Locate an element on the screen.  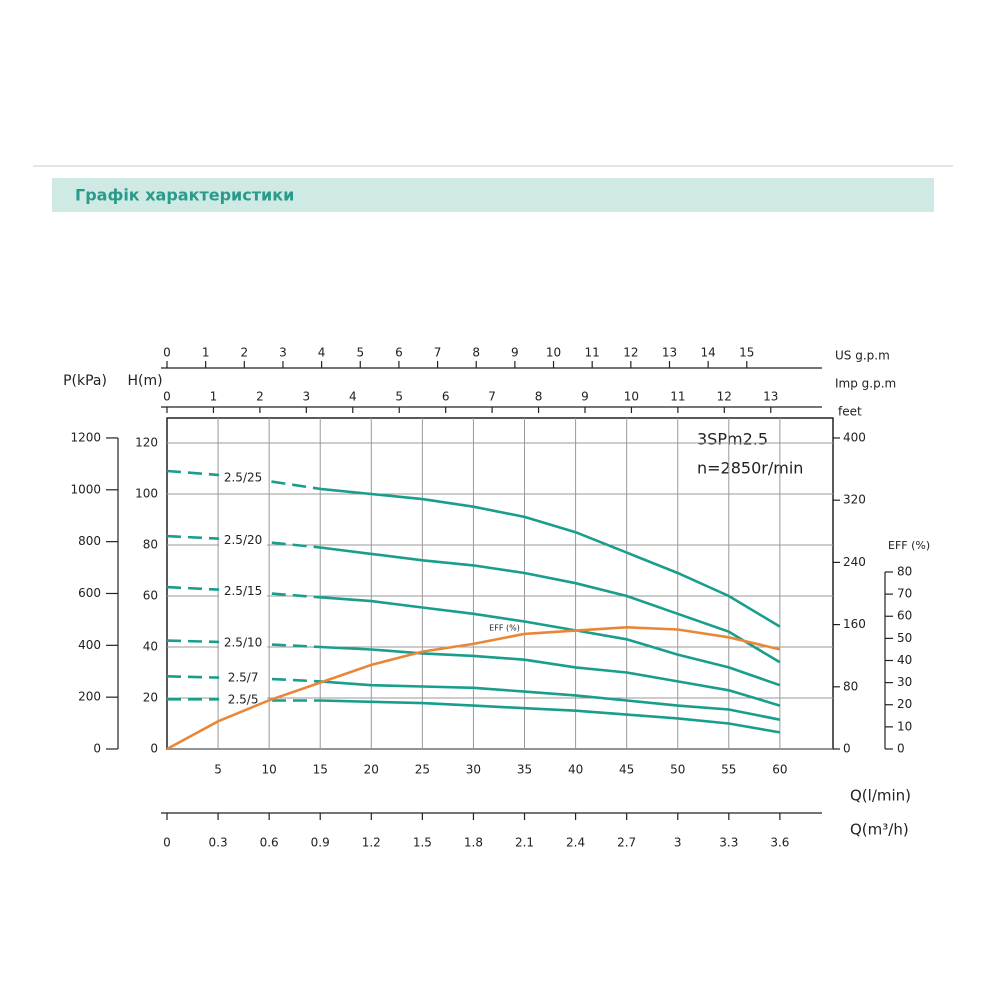
pressure-tick-label: 400 is located at coordinates (89, 645).